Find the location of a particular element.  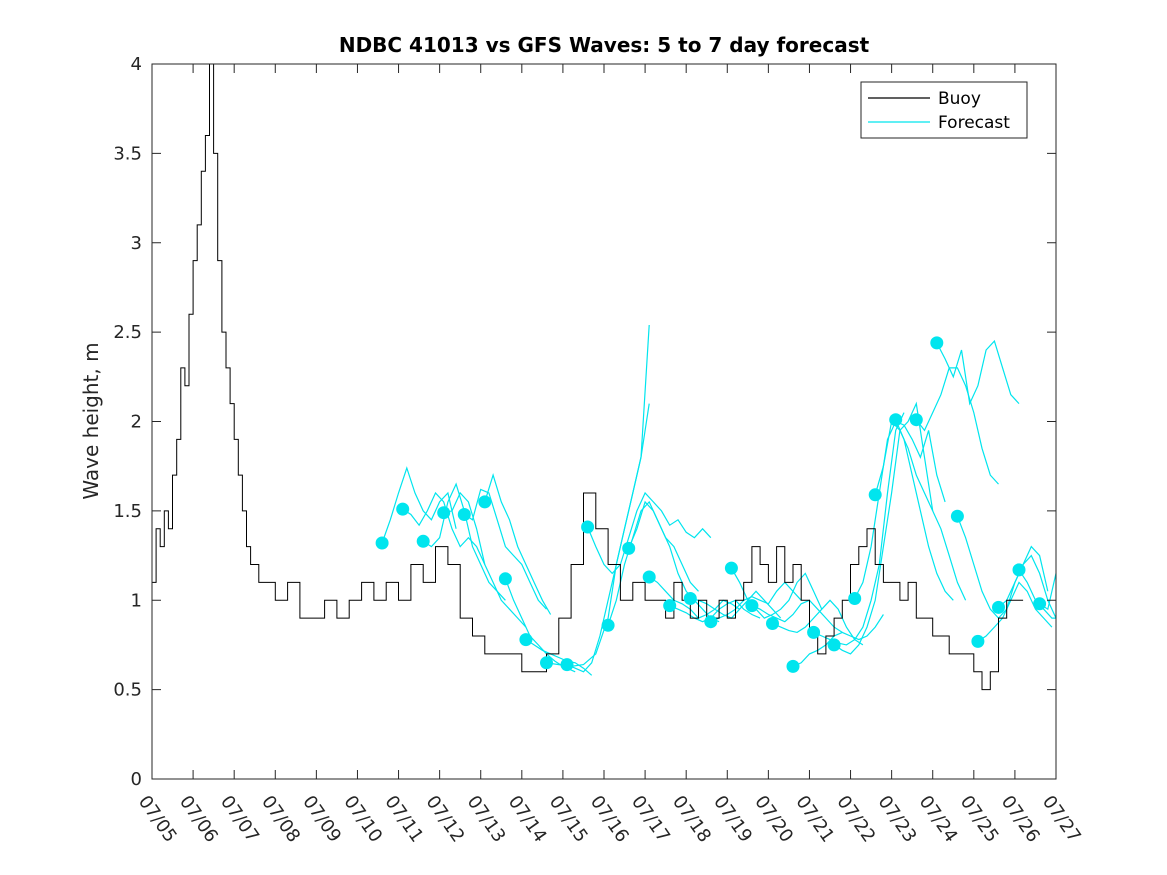

y-tick-label-6: 3 is located at coordinates (136, 243).